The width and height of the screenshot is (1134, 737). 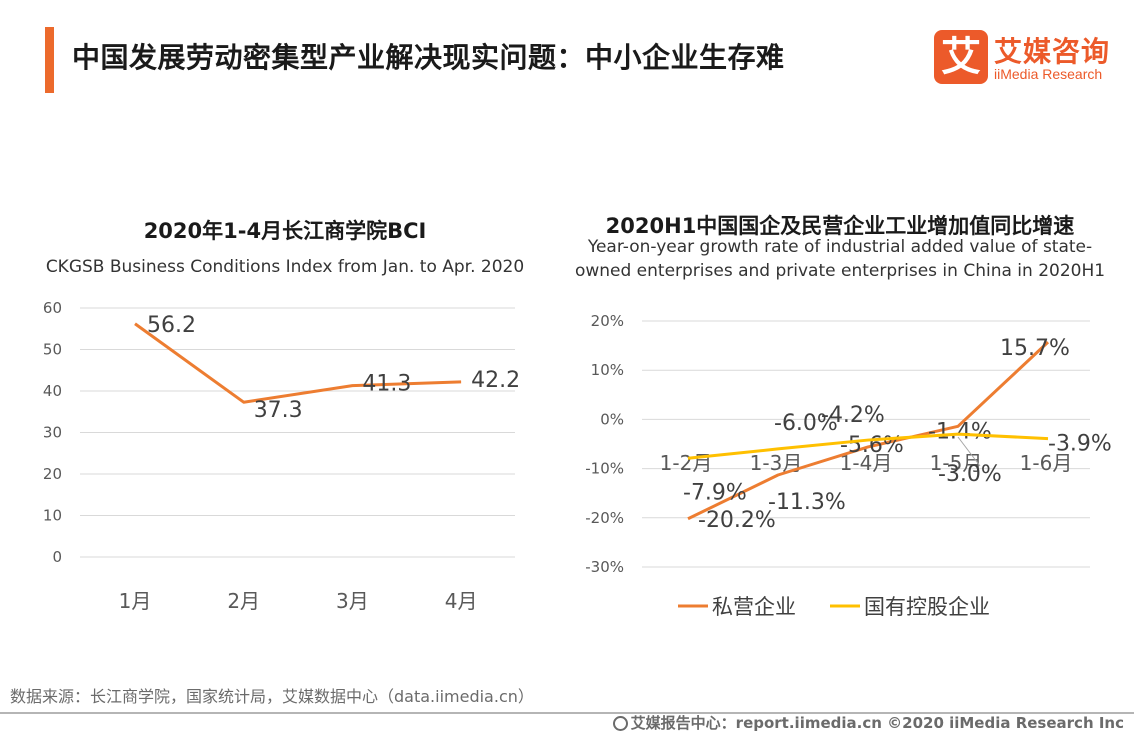 What do you see at coordinates (386, 384) in the screenshot?
I see `chart1-data-label: 41.3` at bounding box center [386, 384].